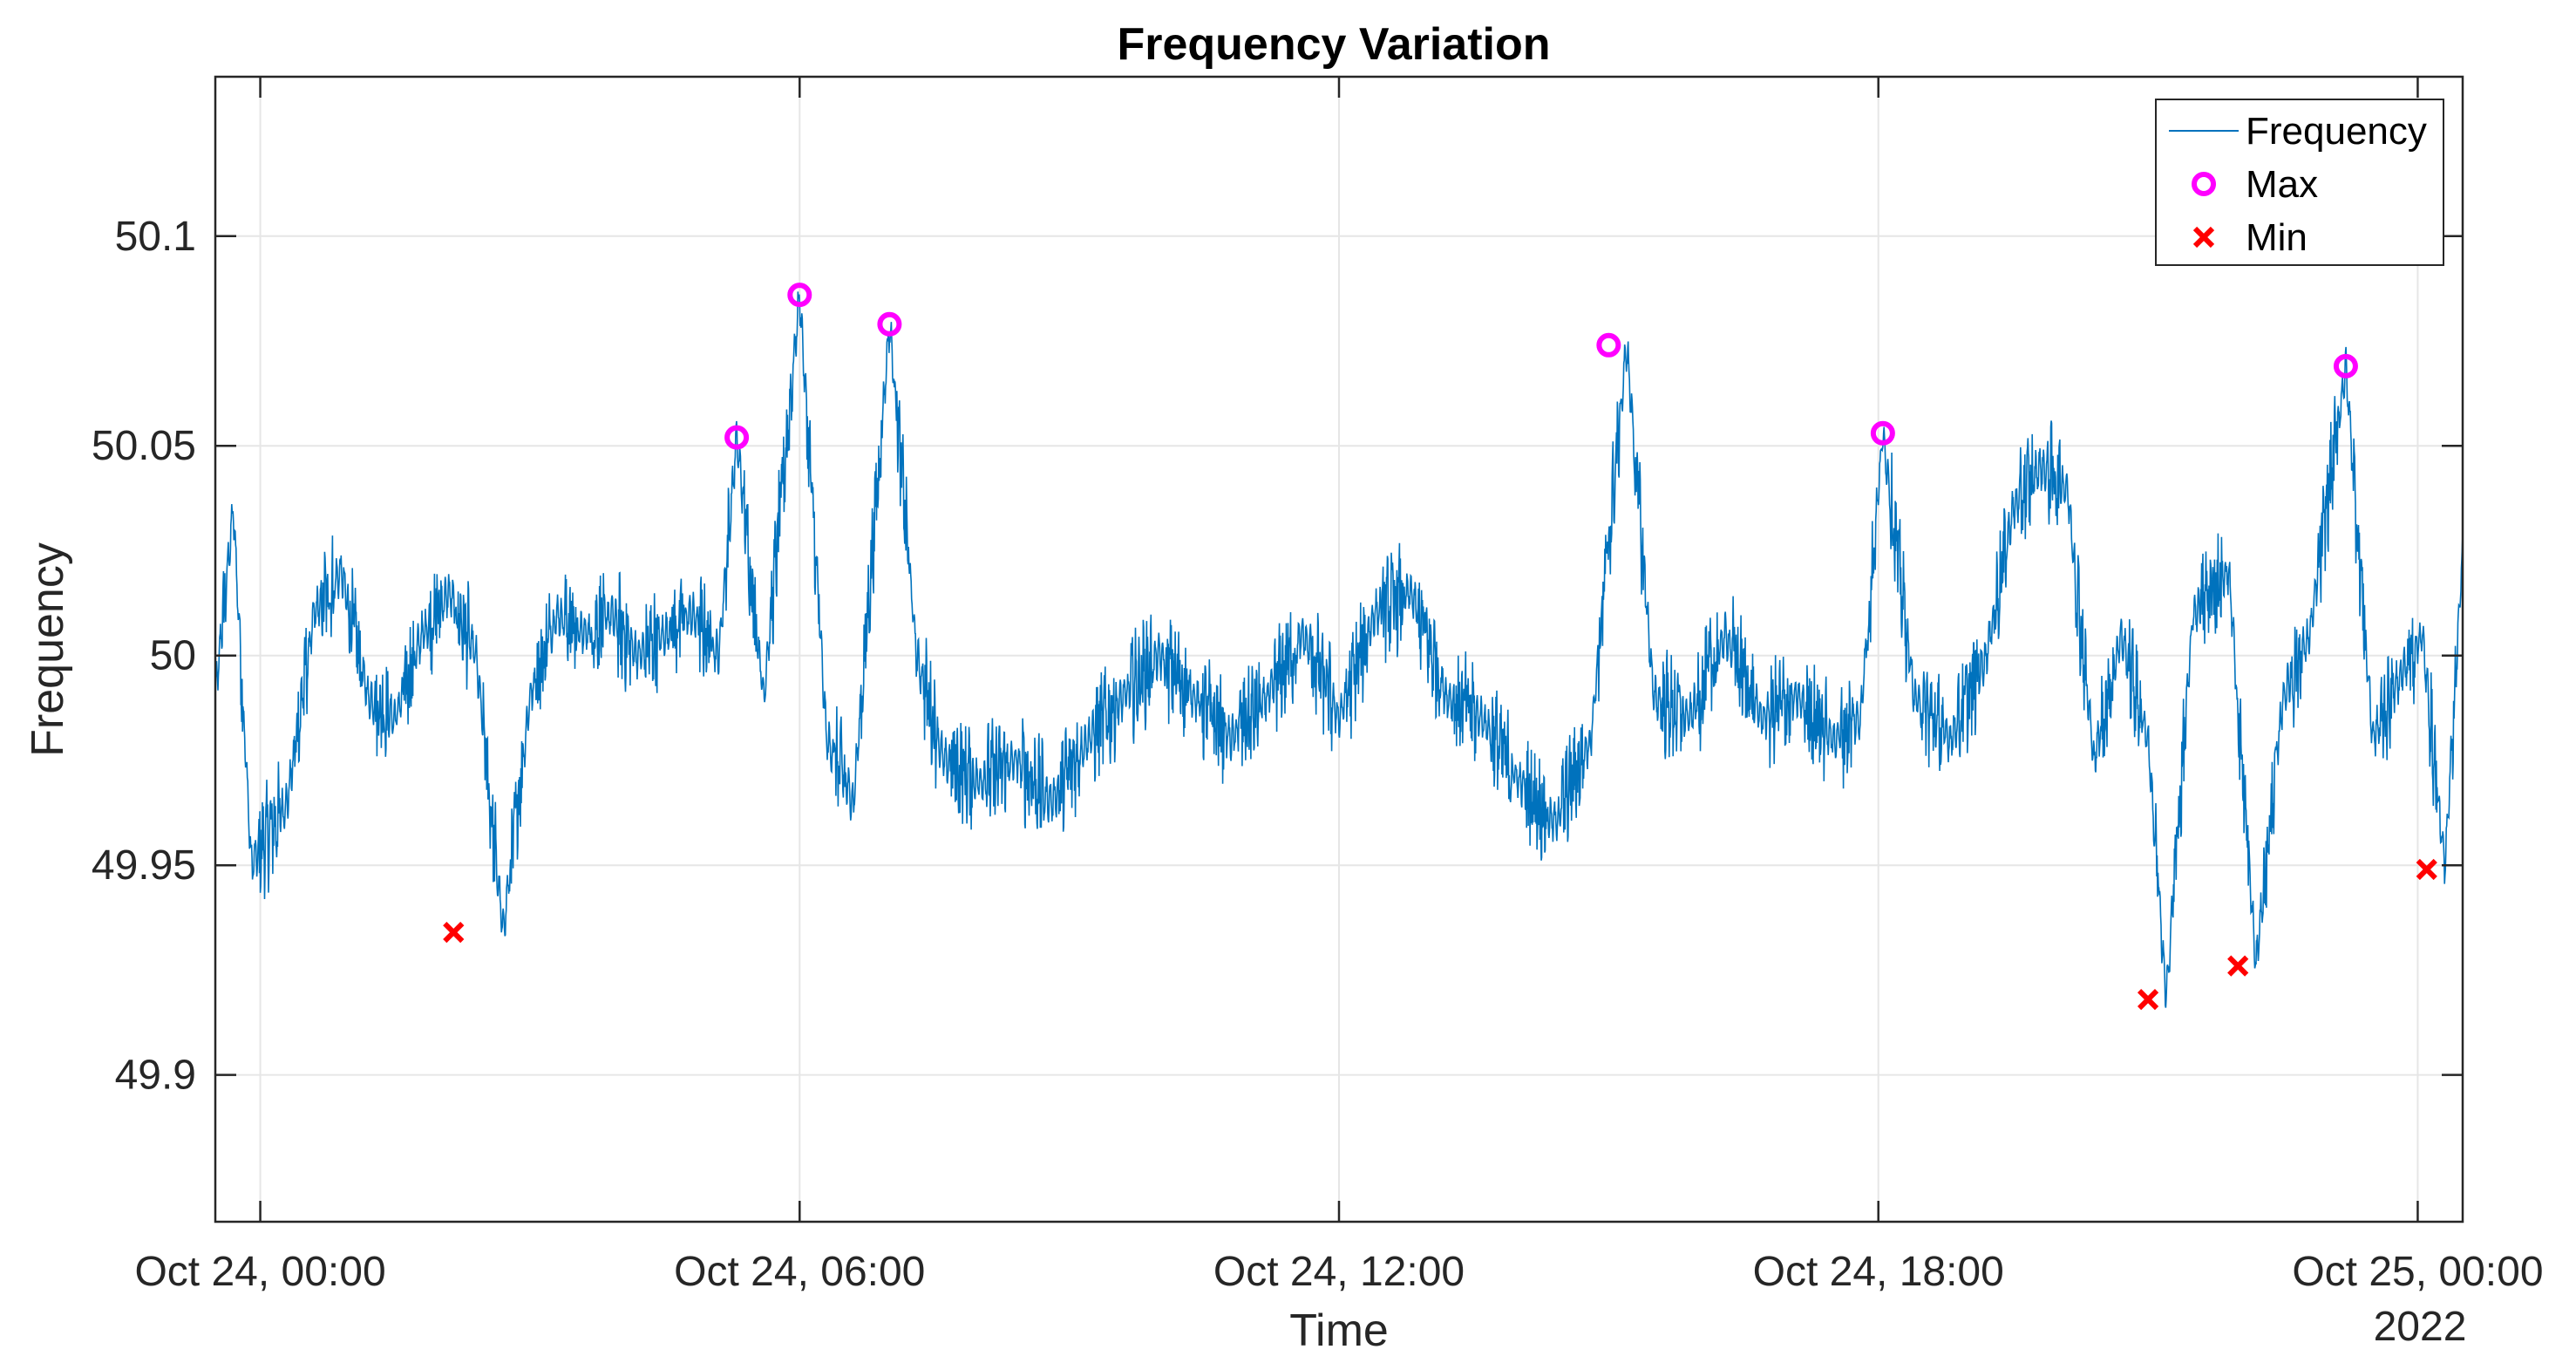 Image resolution: width=2576 pixels, height=1370 pixels. I want to click on legend-frequency-label: Frequency, so click(2336, 131).